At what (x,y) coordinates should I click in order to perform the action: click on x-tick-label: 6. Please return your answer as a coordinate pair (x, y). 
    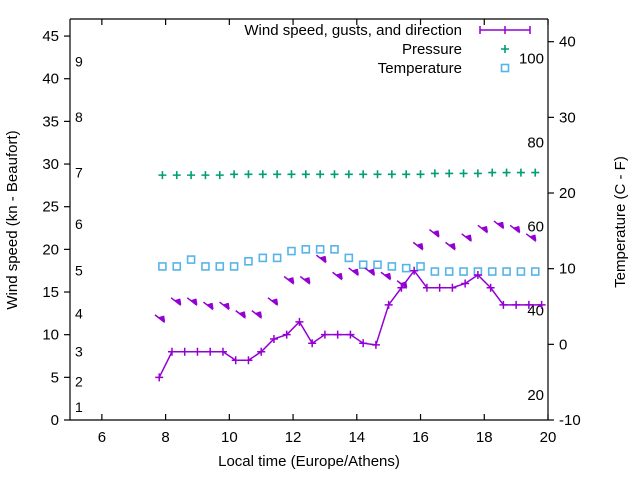
    Looking at the image, I should click on (102, 437).